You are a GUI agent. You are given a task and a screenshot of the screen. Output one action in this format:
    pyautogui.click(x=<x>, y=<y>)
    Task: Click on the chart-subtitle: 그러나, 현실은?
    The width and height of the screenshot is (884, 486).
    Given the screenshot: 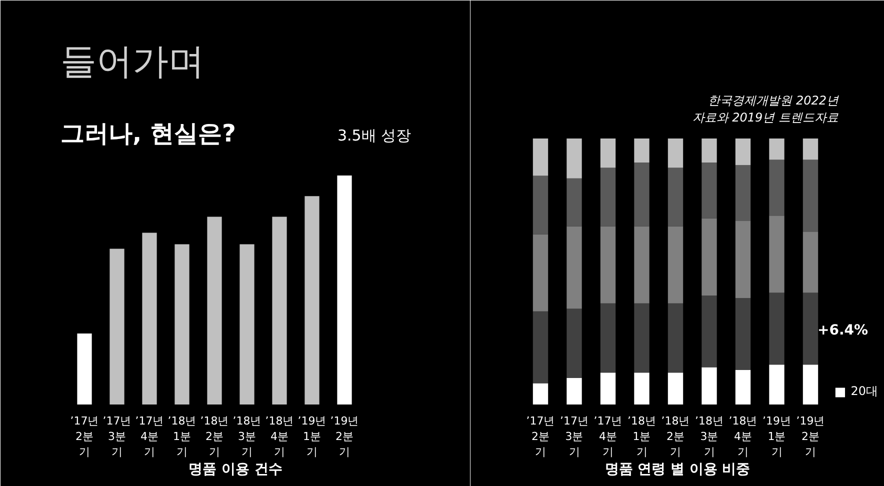 What is the action you would take?
    pyautogui.click(x=148, y=134)
    